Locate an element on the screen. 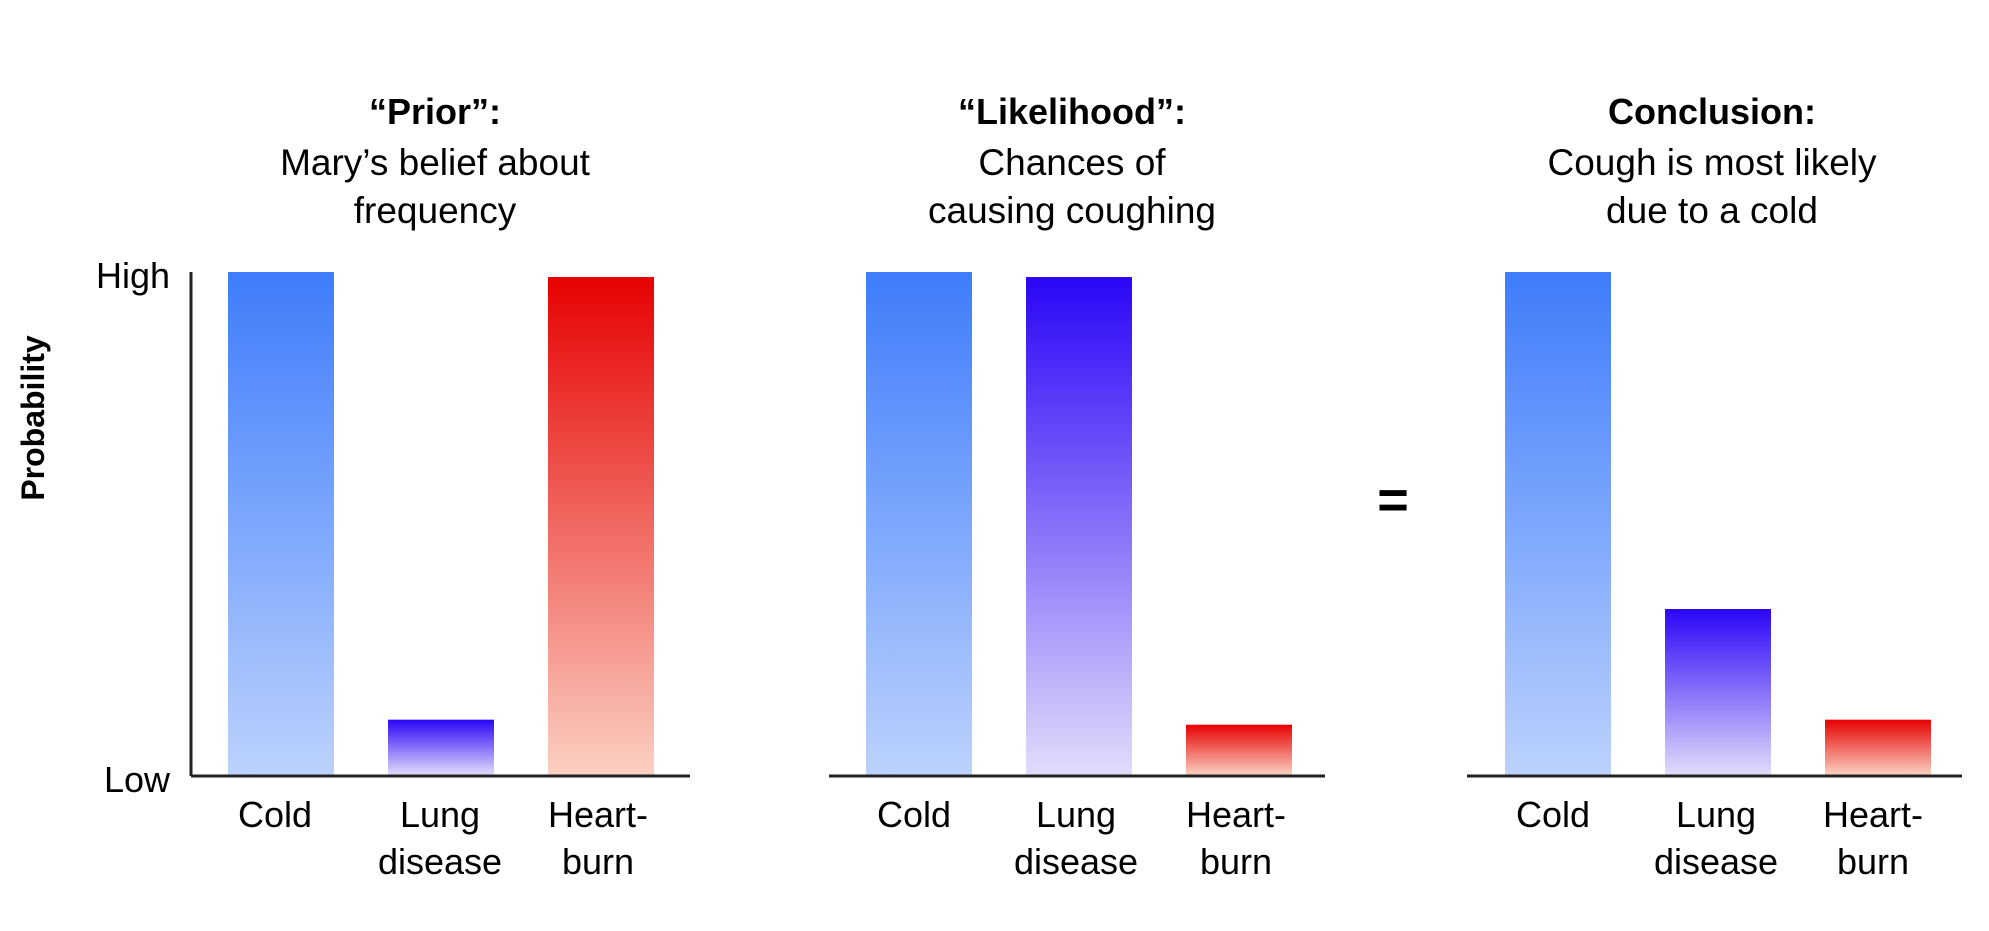 Image resolution: width=1989 pixels, height=931 pixels. equals-sign: = is located at coordinates (1393, 500).